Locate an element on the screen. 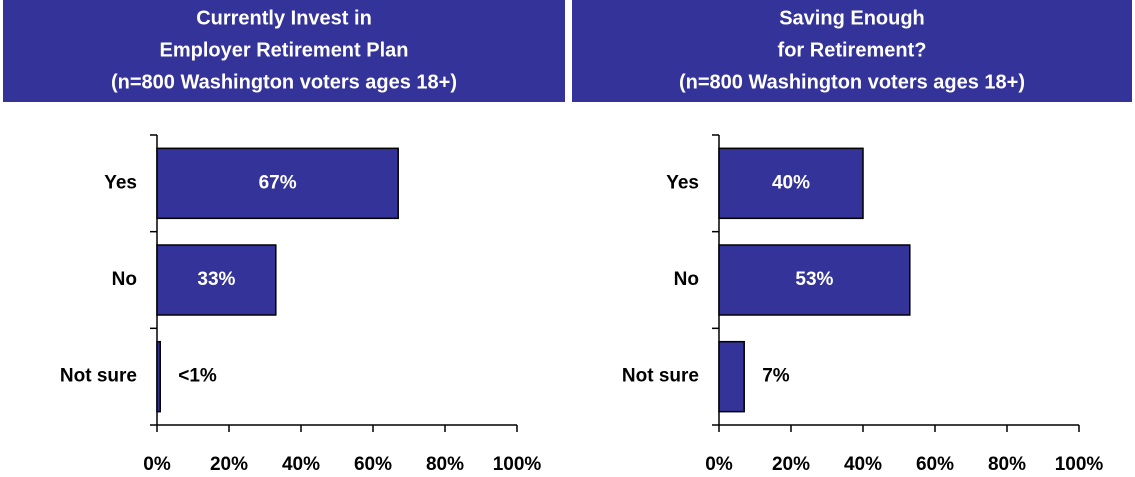  chart-title: Employer Retirement Plan is located at coordinates (284, 50).